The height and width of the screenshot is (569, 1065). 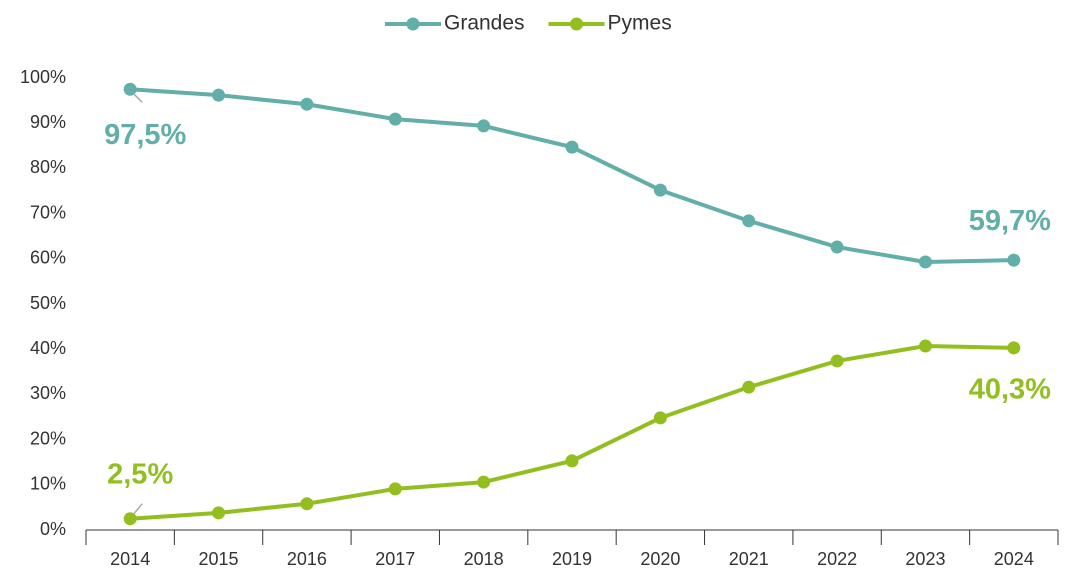 I want to click on y-tick-label: 100%, so click(x=43, y=77).